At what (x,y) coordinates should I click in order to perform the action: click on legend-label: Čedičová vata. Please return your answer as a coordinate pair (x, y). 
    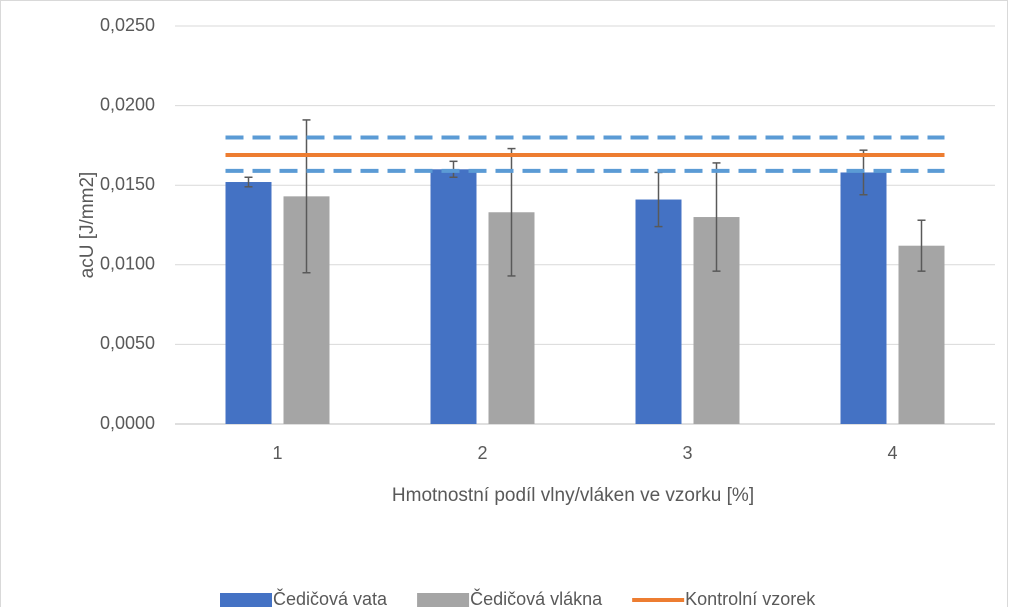
    Looking at the image, I should click on (330, 597).